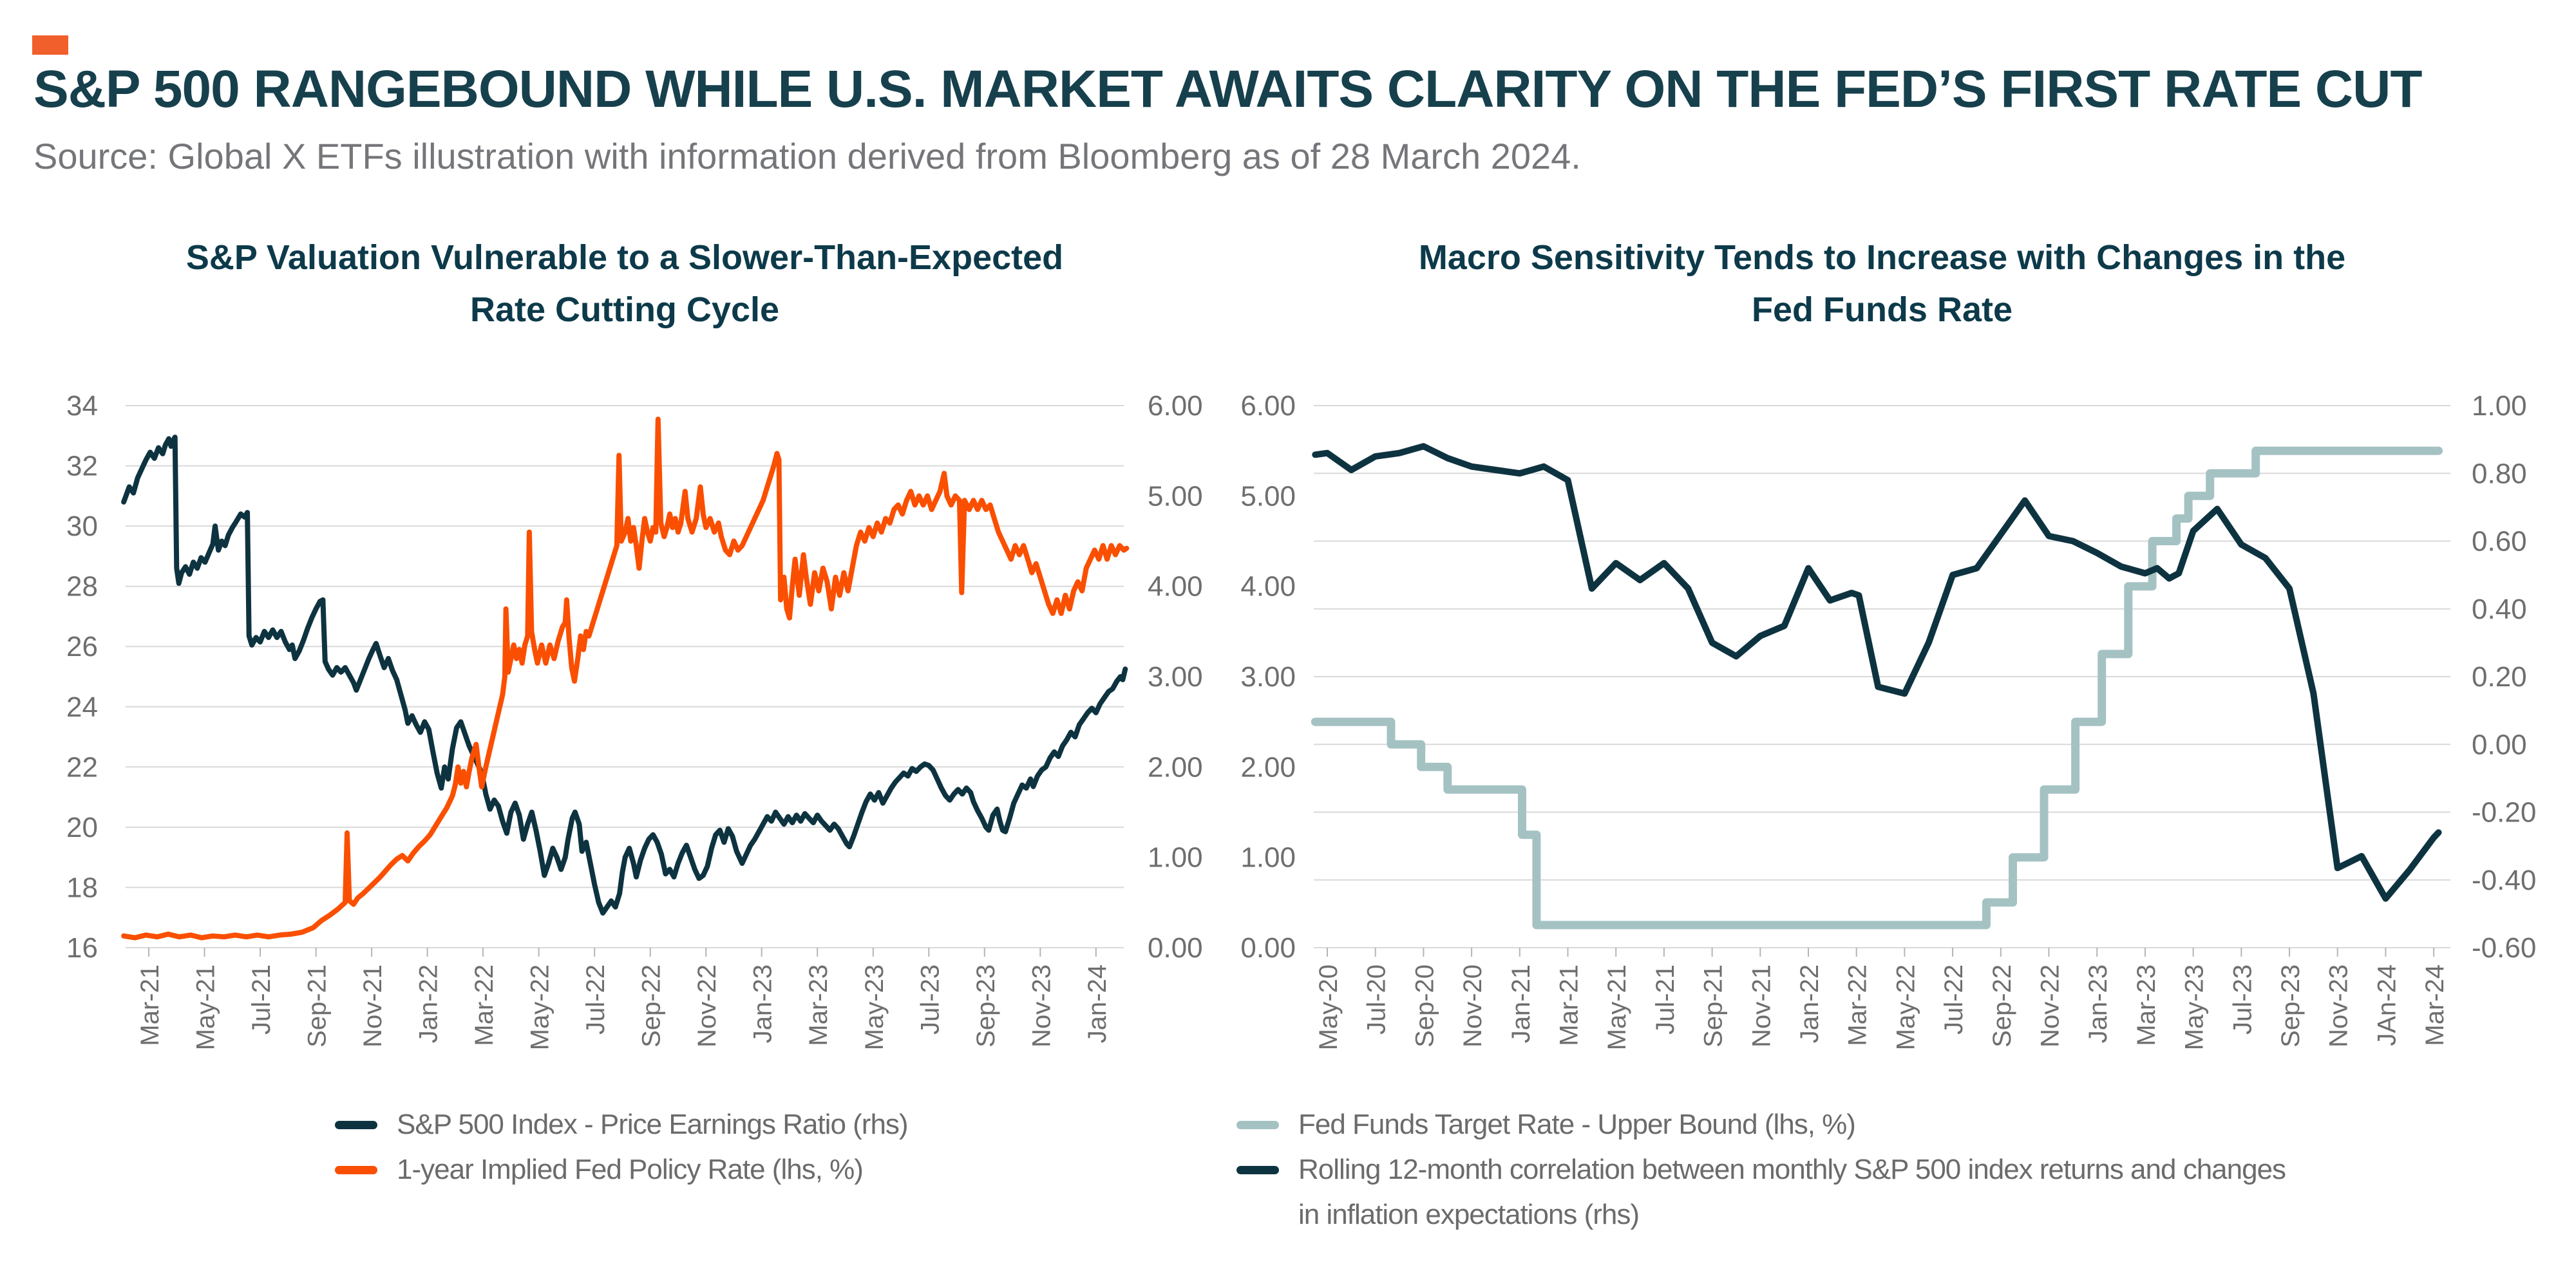 The width and height of the screenshot is (2576, 1276). What do you see at coordinates (2504, 948) in the screenshot?
I see `rhs-axis-label: -0.60` at bounding box center [2504, 948].